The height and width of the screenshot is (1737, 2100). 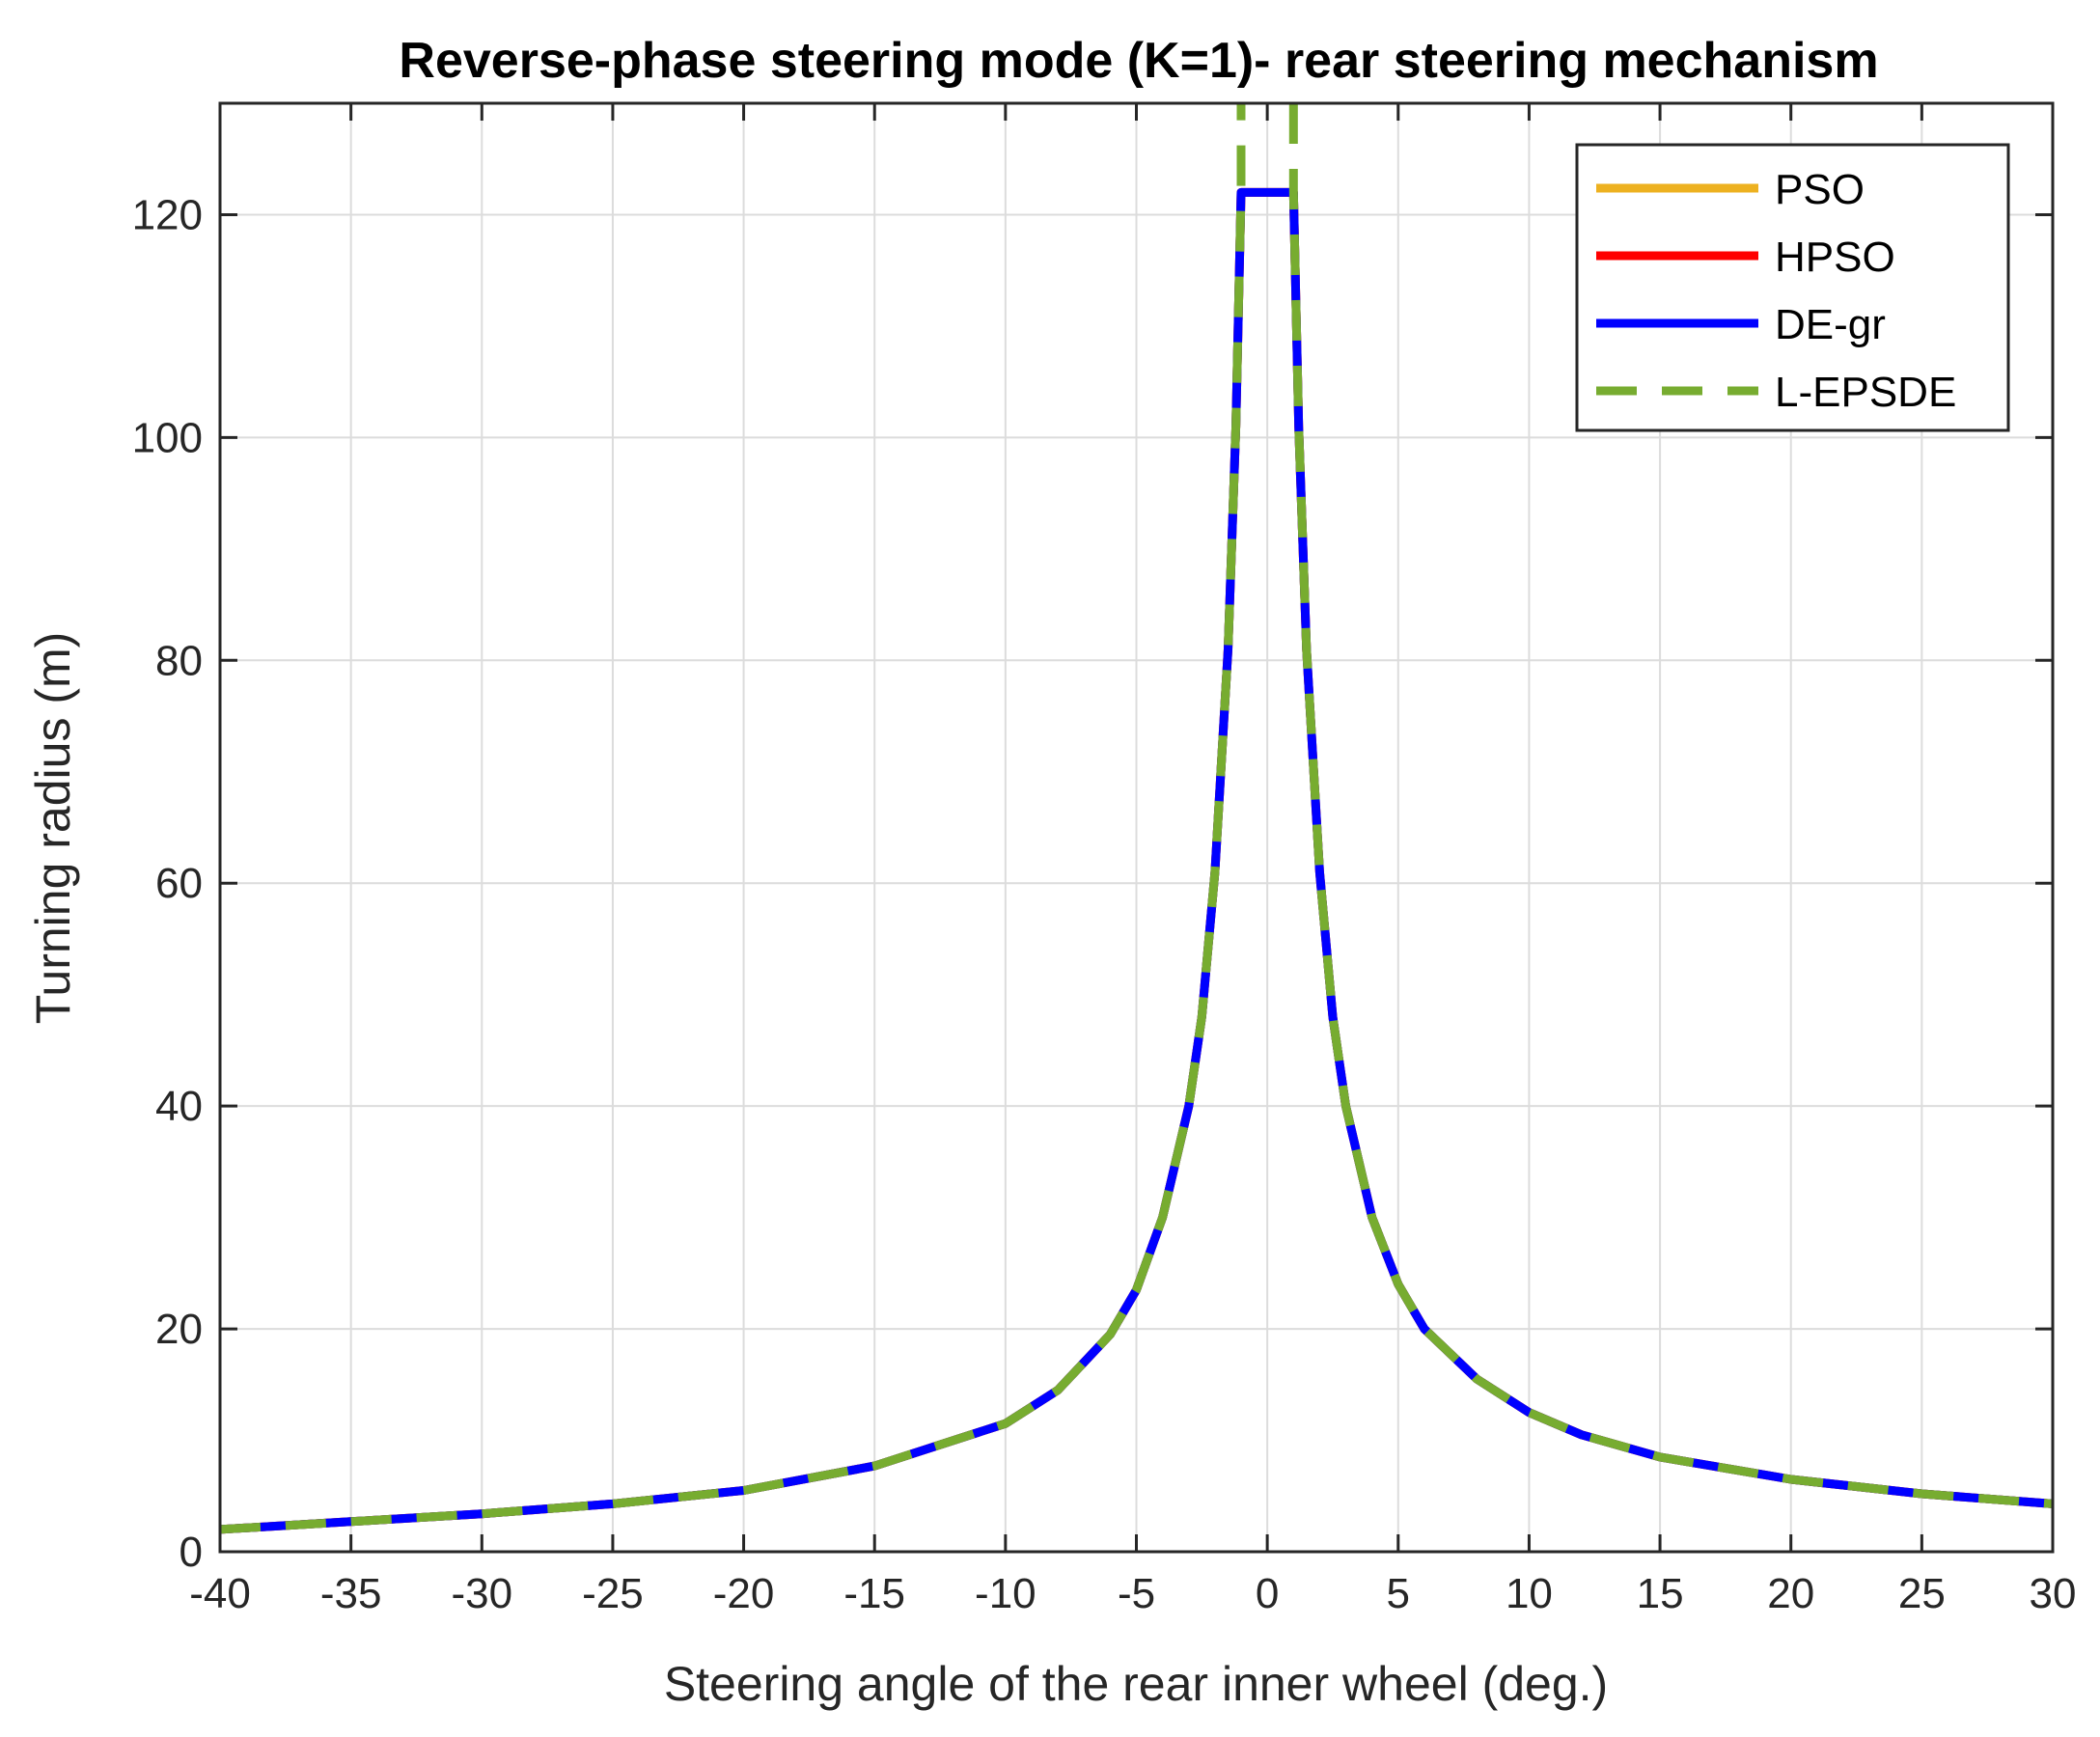 What do you see at coordinates (1660, 1593) in the screenshot?
I see `x-tick-label: 15` at bounding box center [1660, 1593].